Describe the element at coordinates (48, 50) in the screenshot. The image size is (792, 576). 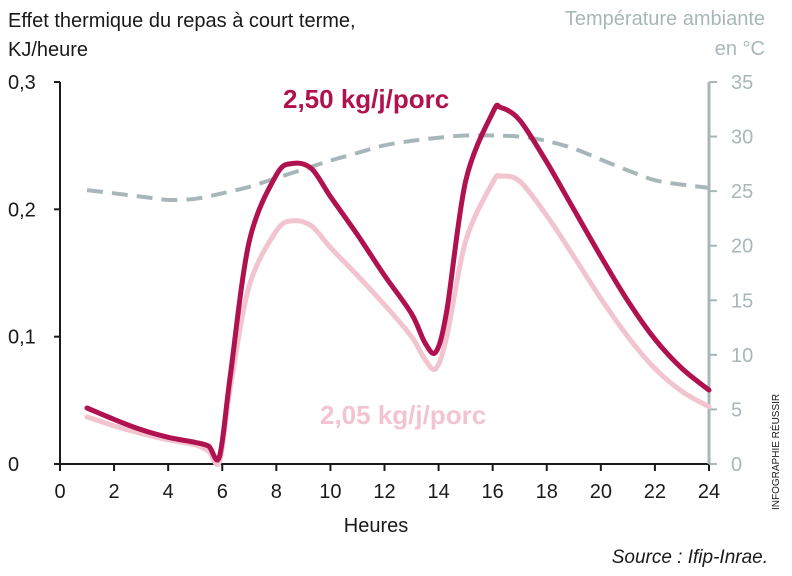
I see `left-axis-title-line2: KJ/heure` at that location.